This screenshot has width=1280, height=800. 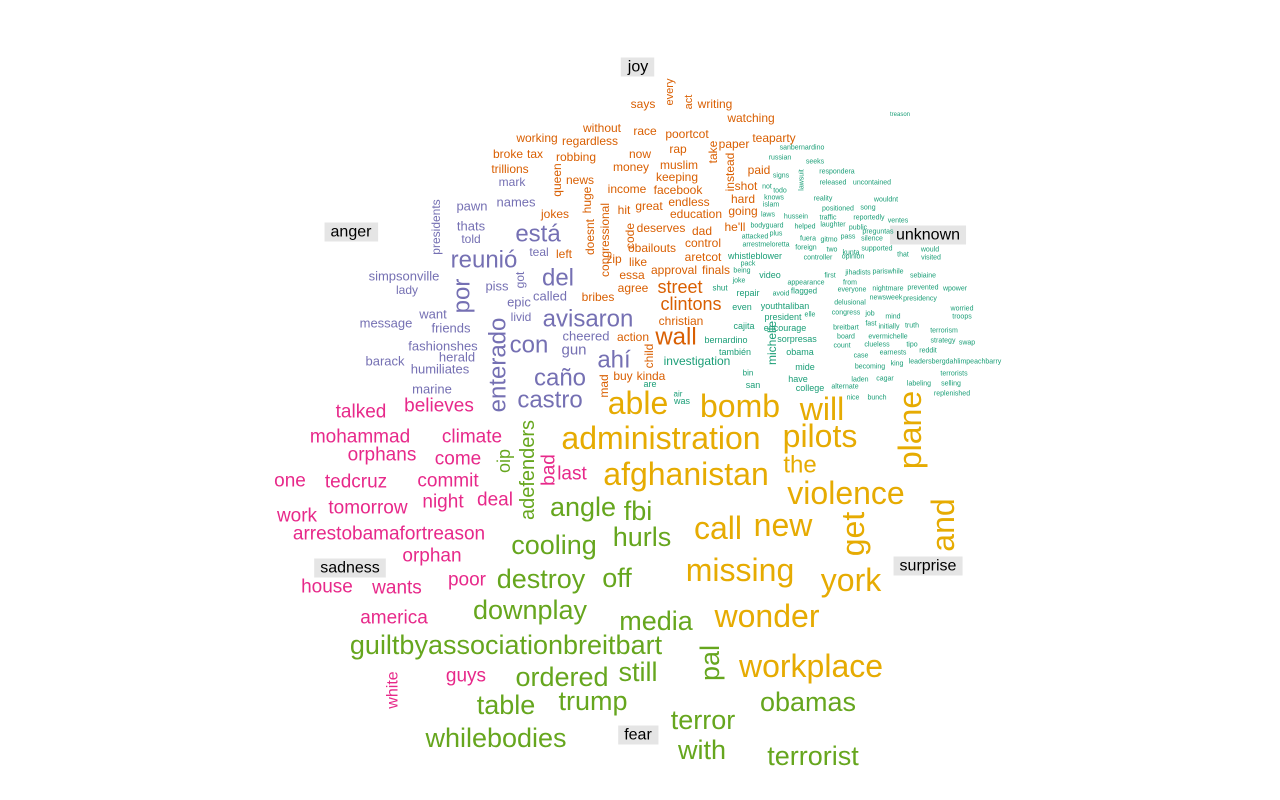 I want to click on word-joy: regardless, so click(x=590, y=141).